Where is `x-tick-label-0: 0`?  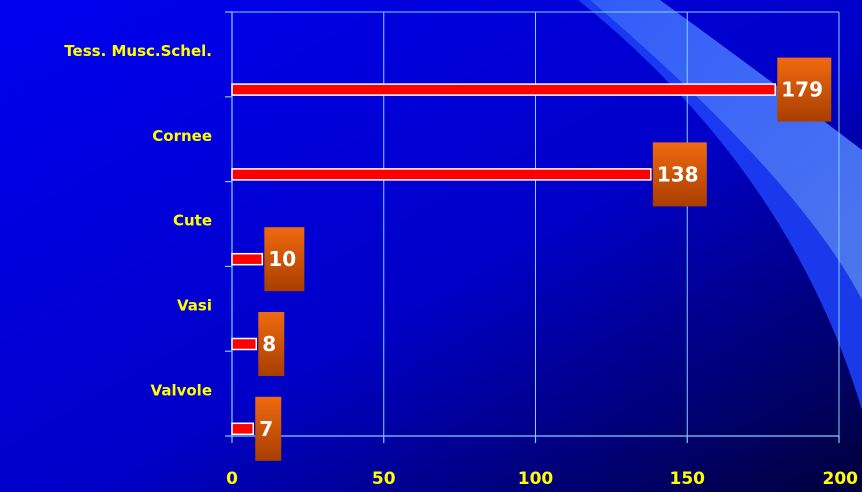 x-tick-label-0: 0 is located at coordinates (232, 479).